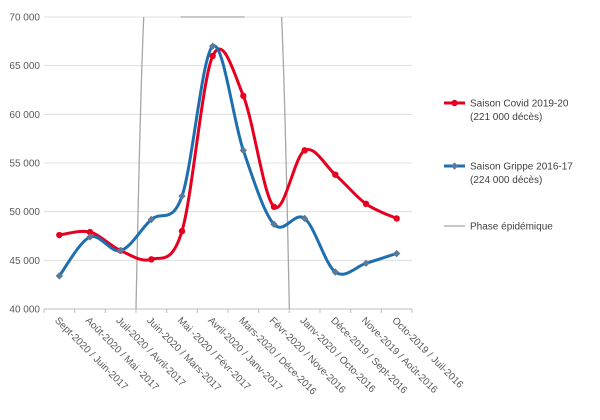 This screenshot has height=420, width=600. What do you see at coordinates (24, 66) in the screenshot?
I see `y-tick-label: 65 000` at bounding box center [24, 66].